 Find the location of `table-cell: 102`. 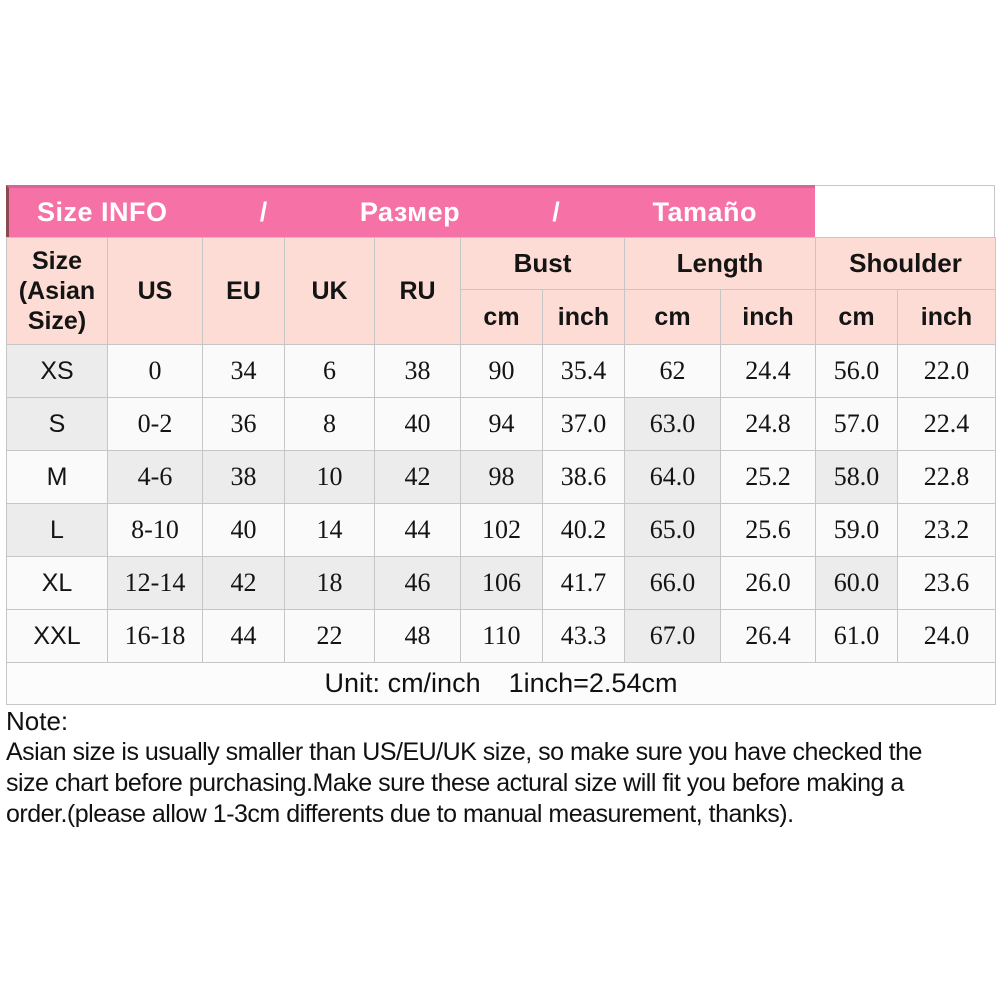

table-cell: 102 is located at coordinates (501, 530).